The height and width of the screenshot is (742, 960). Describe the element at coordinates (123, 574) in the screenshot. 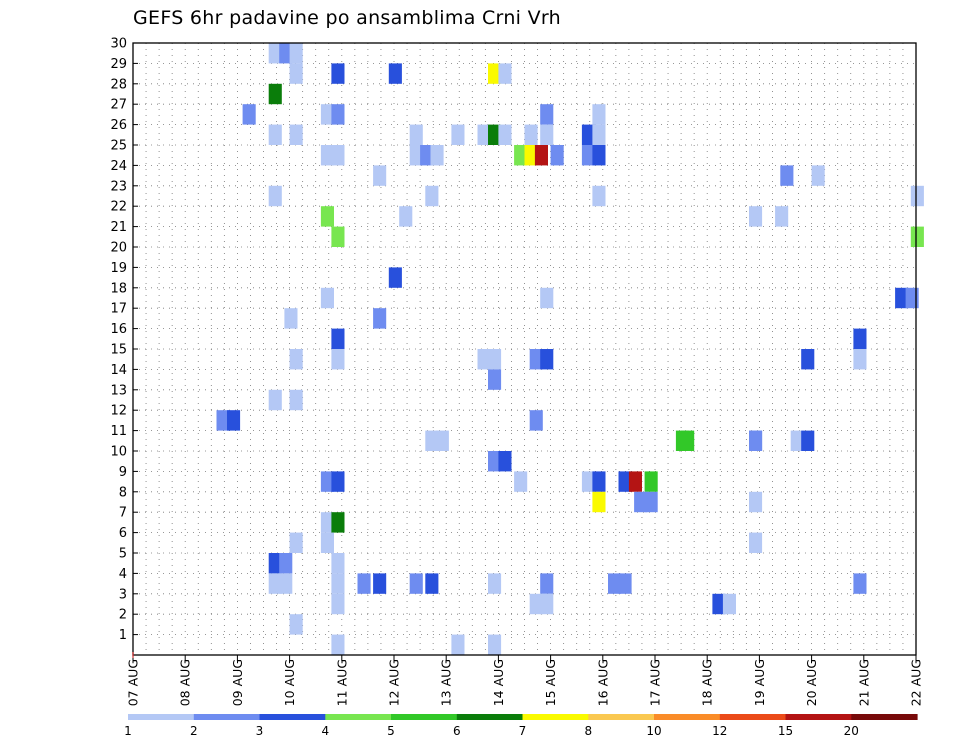

I see `y-tick-label: 4` at that location.